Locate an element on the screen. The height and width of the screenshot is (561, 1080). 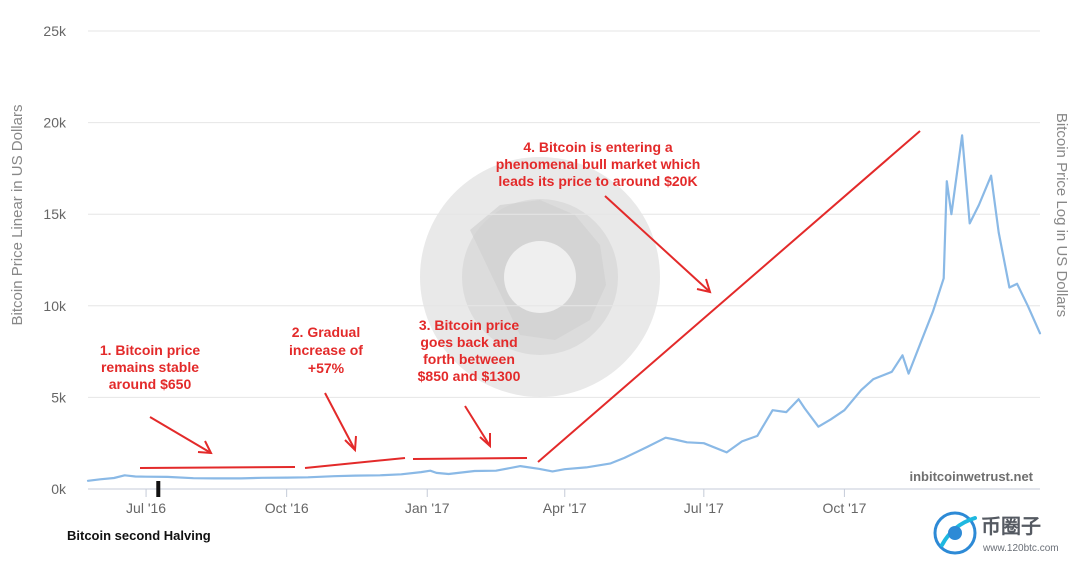
annotation-2-line-3: +57% is located at coordinates (326, 368).